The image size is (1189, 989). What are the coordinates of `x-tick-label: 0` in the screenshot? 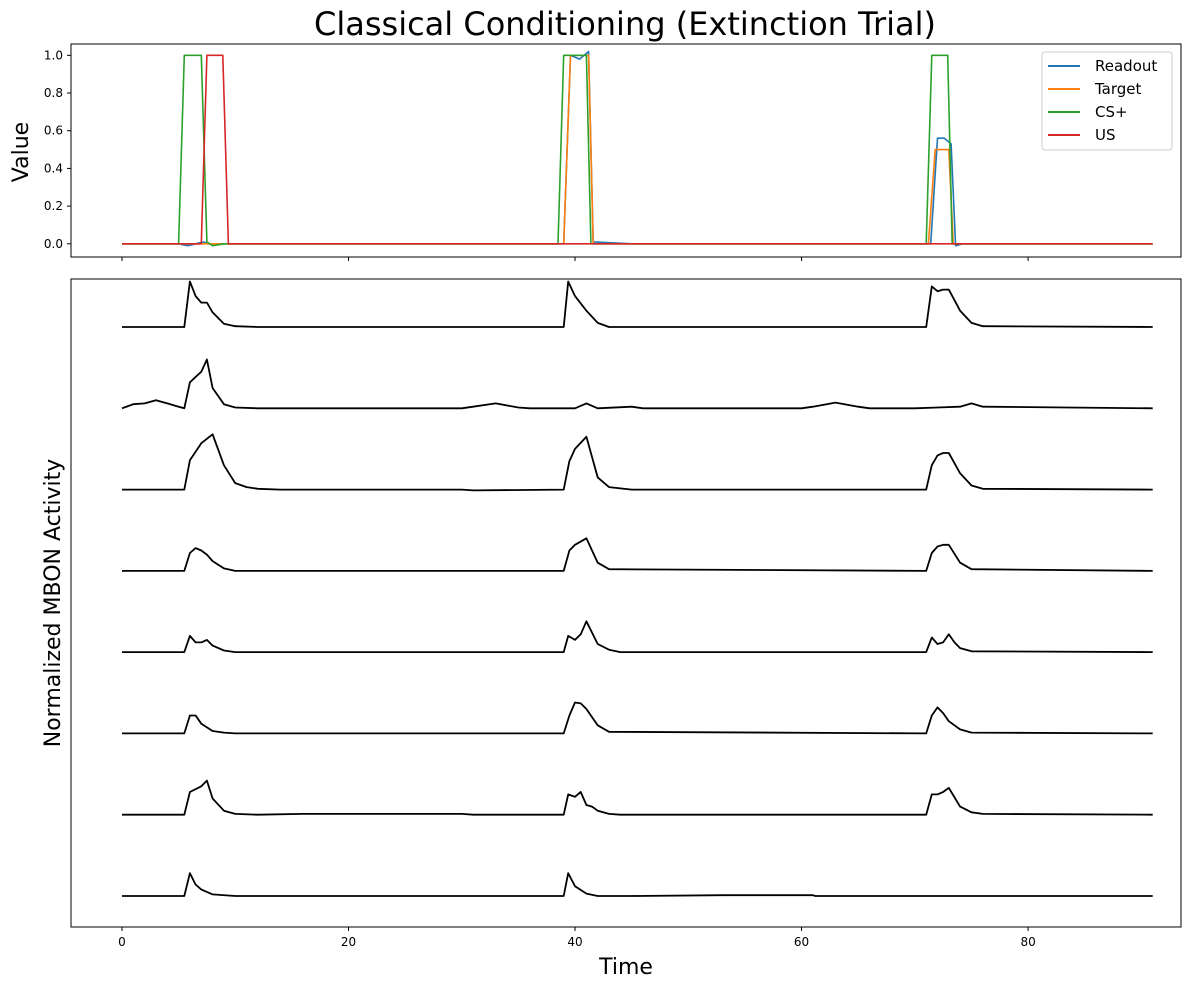 It's located at (122, 942).